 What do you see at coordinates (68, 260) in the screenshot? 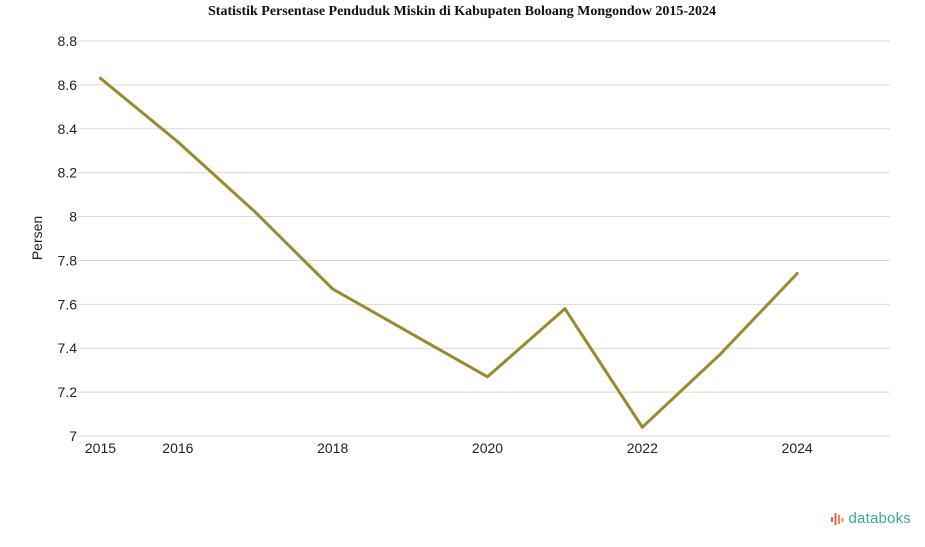
I see `y-tick-label: 7.8` at bounding box center [68, 260].